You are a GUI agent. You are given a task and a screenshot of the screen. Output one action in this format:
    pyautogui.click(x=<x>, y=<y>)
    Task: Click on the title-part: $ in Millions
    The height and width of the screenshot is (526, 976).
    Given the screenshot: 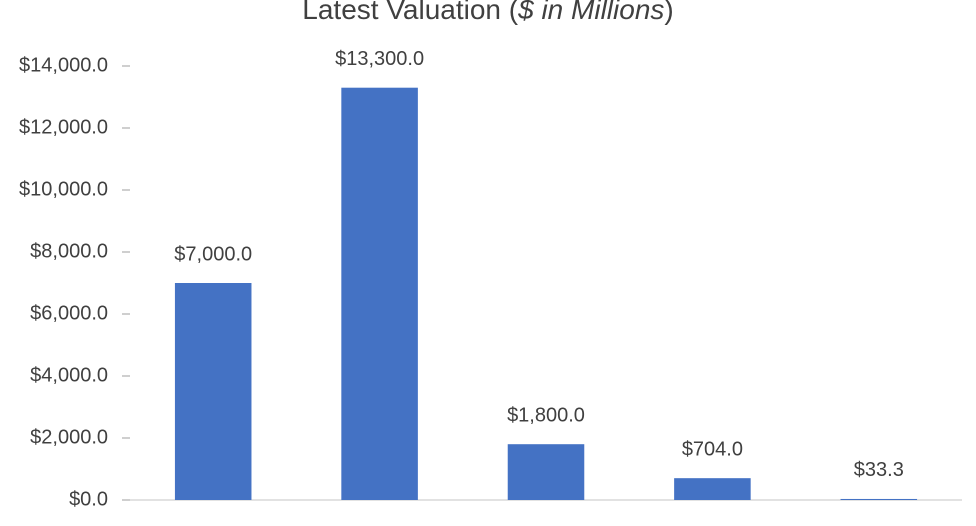 What is the action you would take?
    pyautogui.click(x=590, y=12)
    